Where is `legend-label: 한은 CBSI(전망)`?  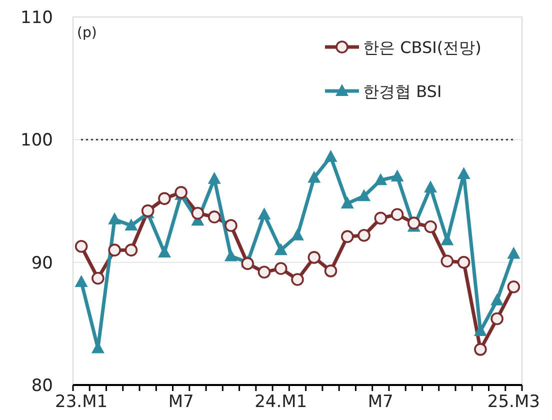
legend-label: 한은 CBSI(전망) is located at coordinates (422, 47).